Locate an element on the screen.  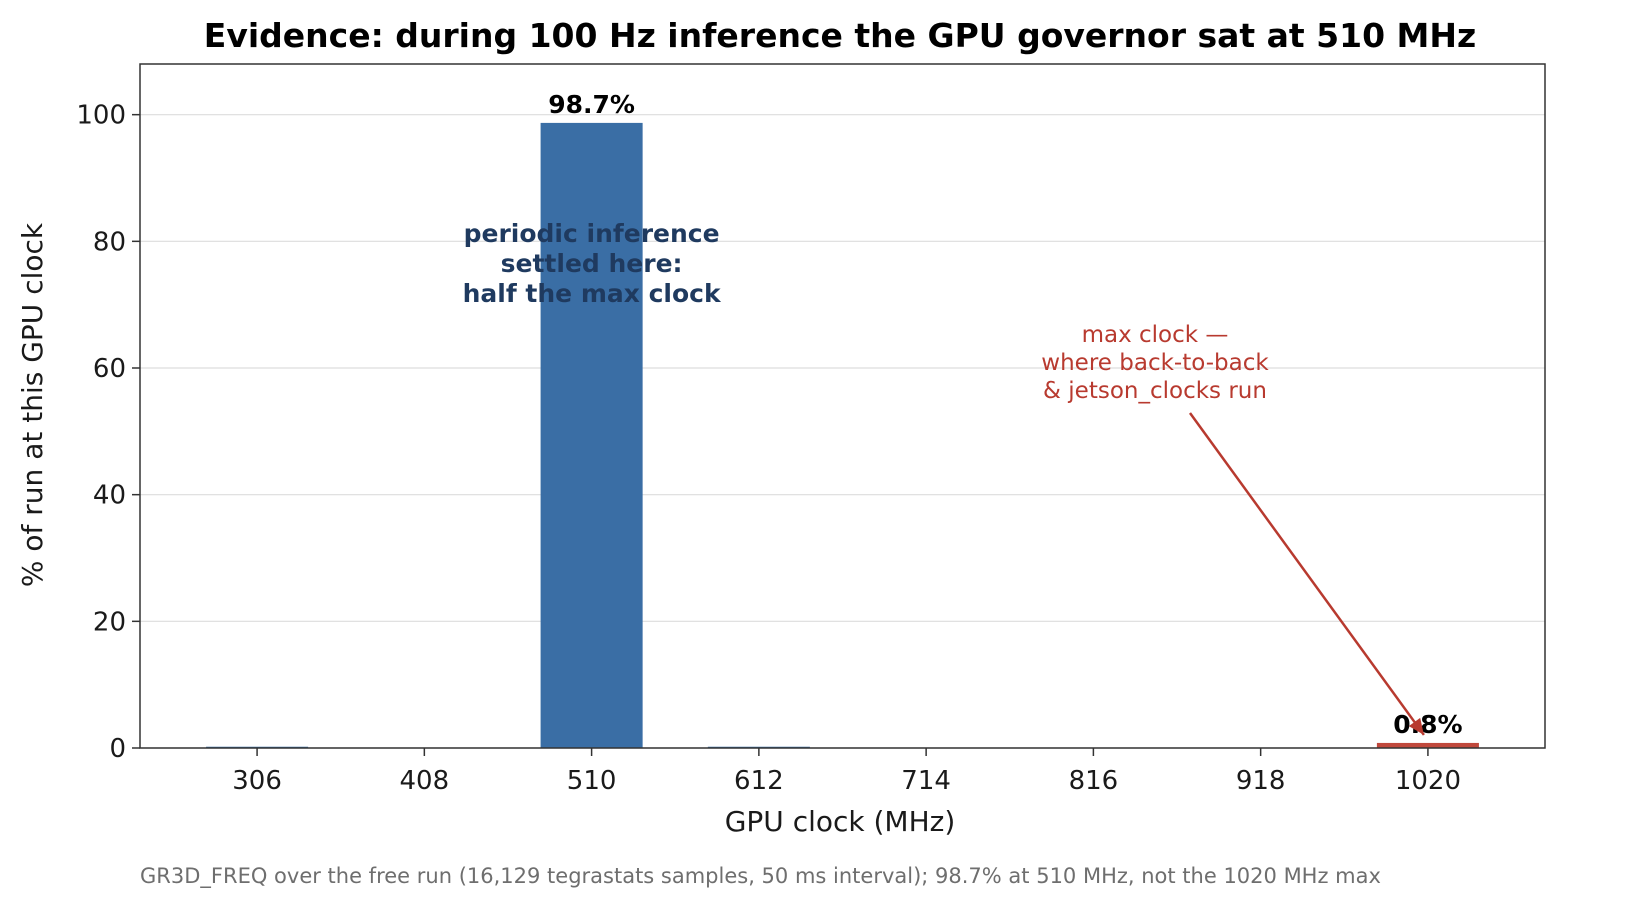
x-axis-ticks: 306 408 510 612 714 816 918 1020 is located at coordinates (846, 772).